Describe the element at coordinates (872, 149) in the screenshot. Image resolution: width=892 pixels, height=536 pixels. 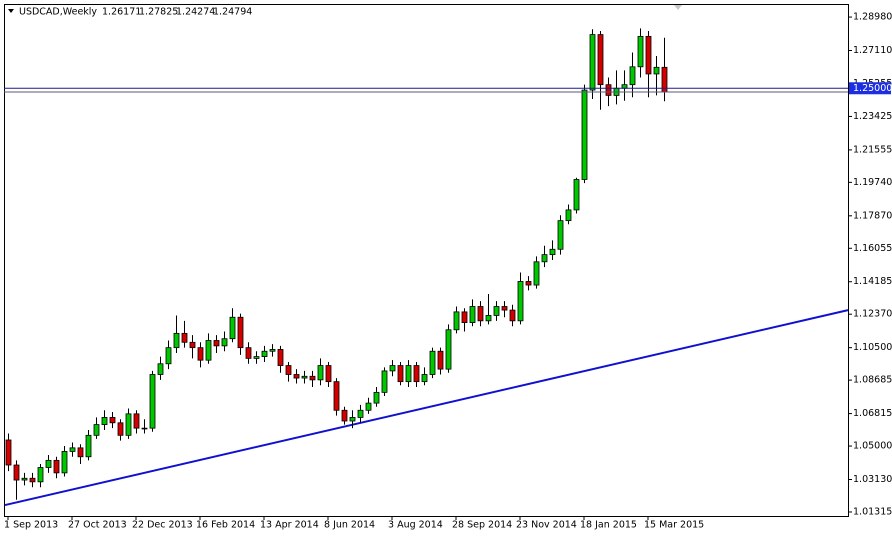
I see `y-tick-label: 1.21555` at that location.